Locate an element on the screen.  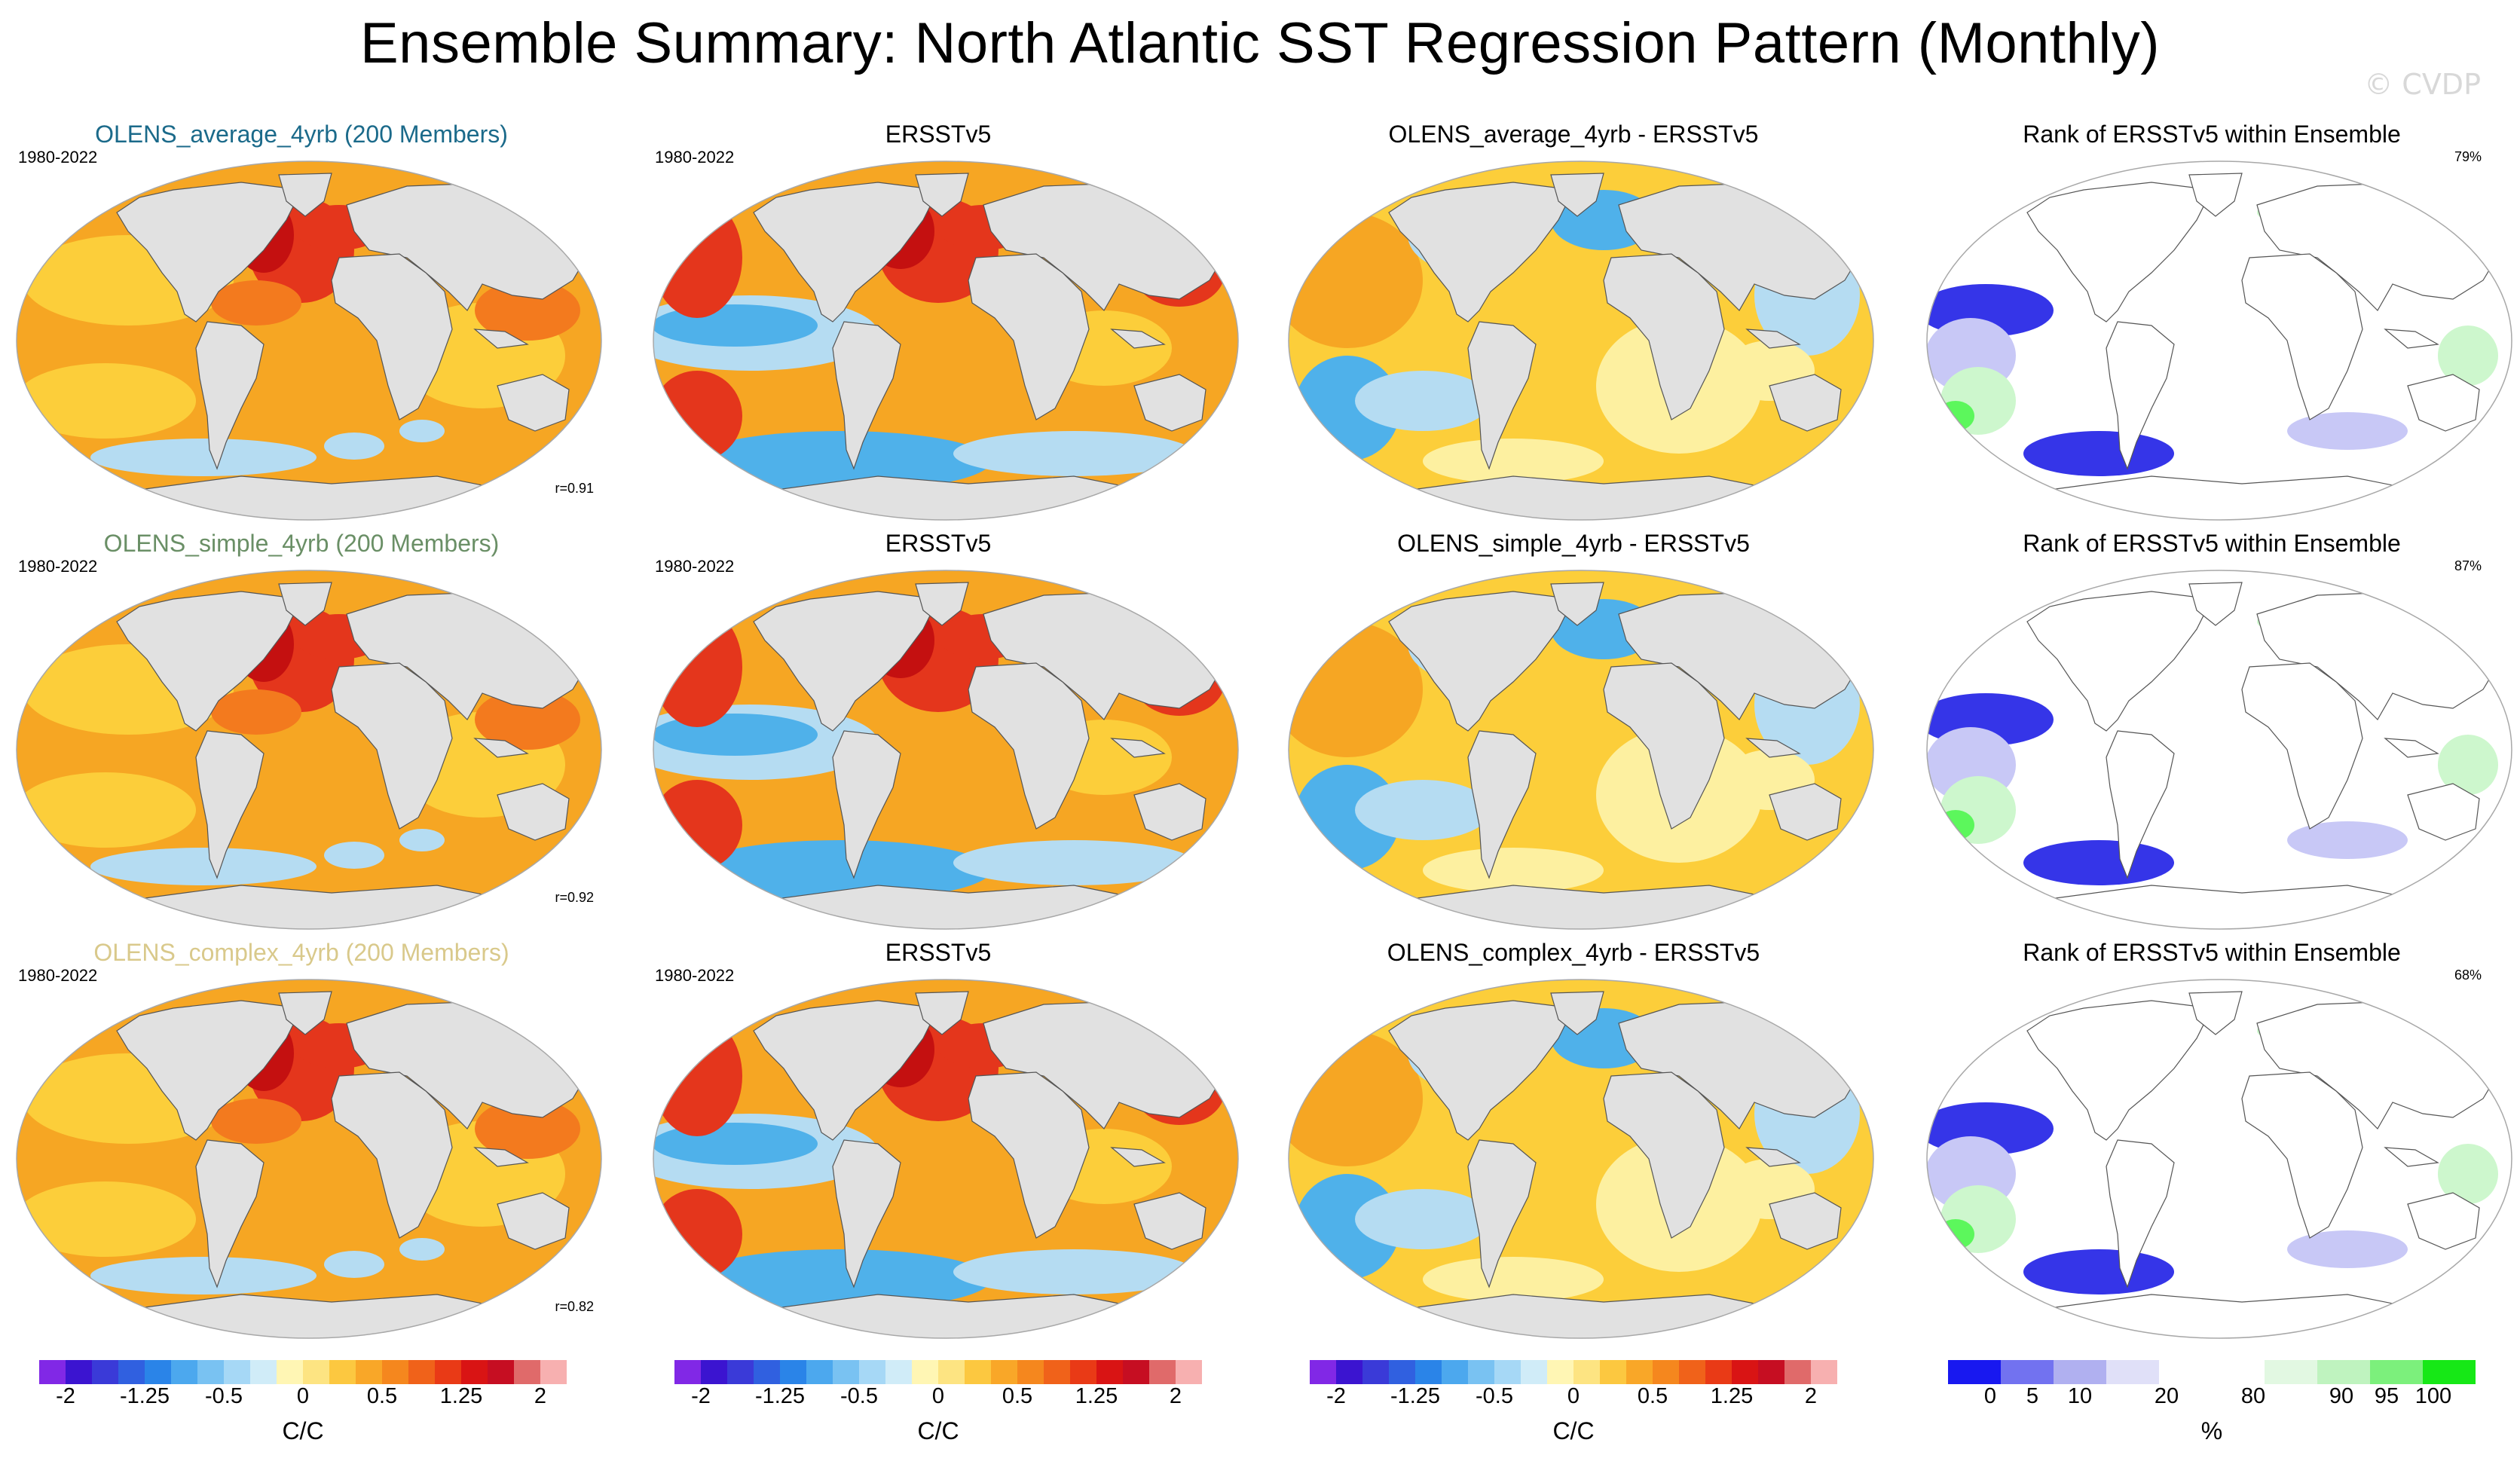
panel-title: OLENS_average_4yrb (200 Members) is located at coordinates (301, 134).